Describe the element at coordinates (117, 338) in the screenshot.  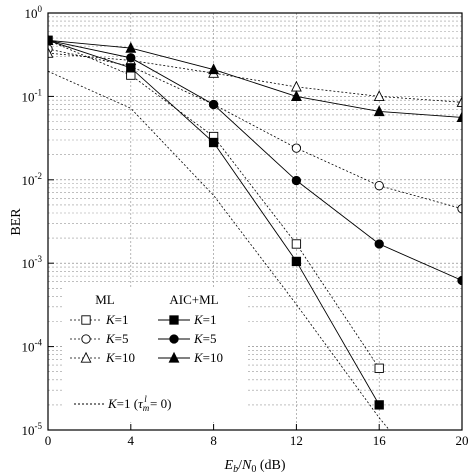
I see `legend-label-ml: K=5` at that location.